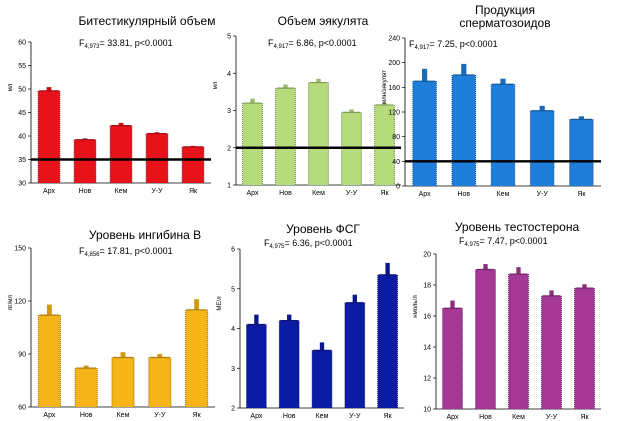 The image size is (623, 421). I want to click on y-tick-label: 160, so click(394, 88).